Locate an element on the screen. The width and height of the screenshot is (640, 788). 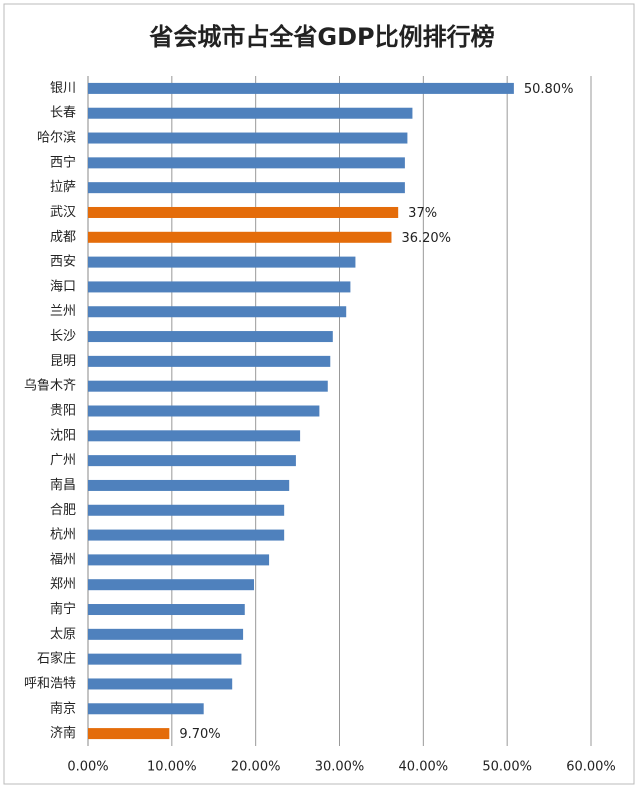
data-label: 9.70% is located at coordinates (199, 734).